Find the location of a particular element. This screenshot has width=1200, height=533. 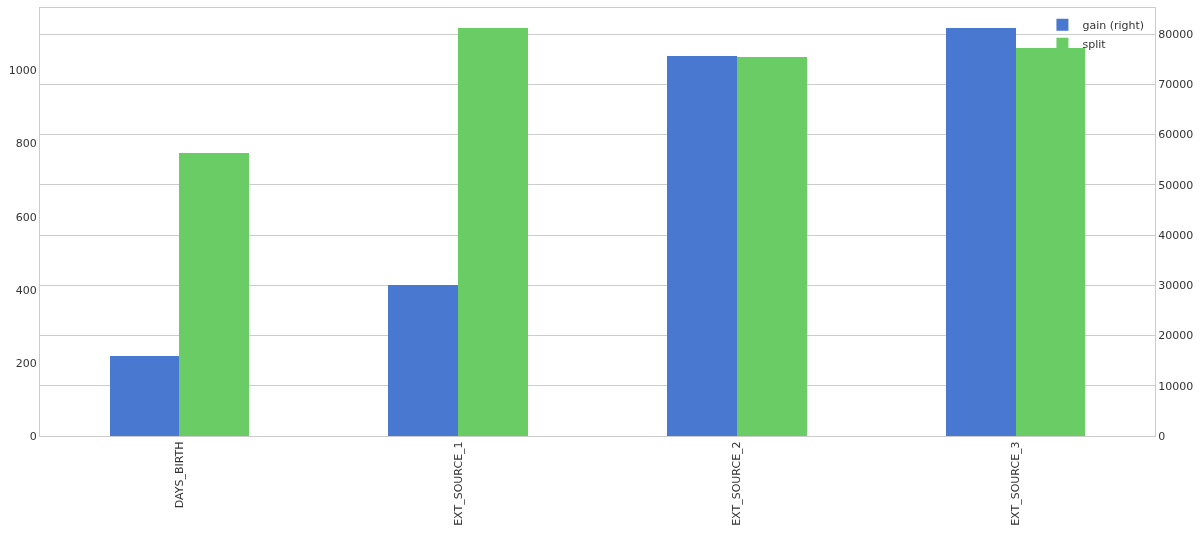

y-tick-label: 600 is located at coordinates (26, 217).